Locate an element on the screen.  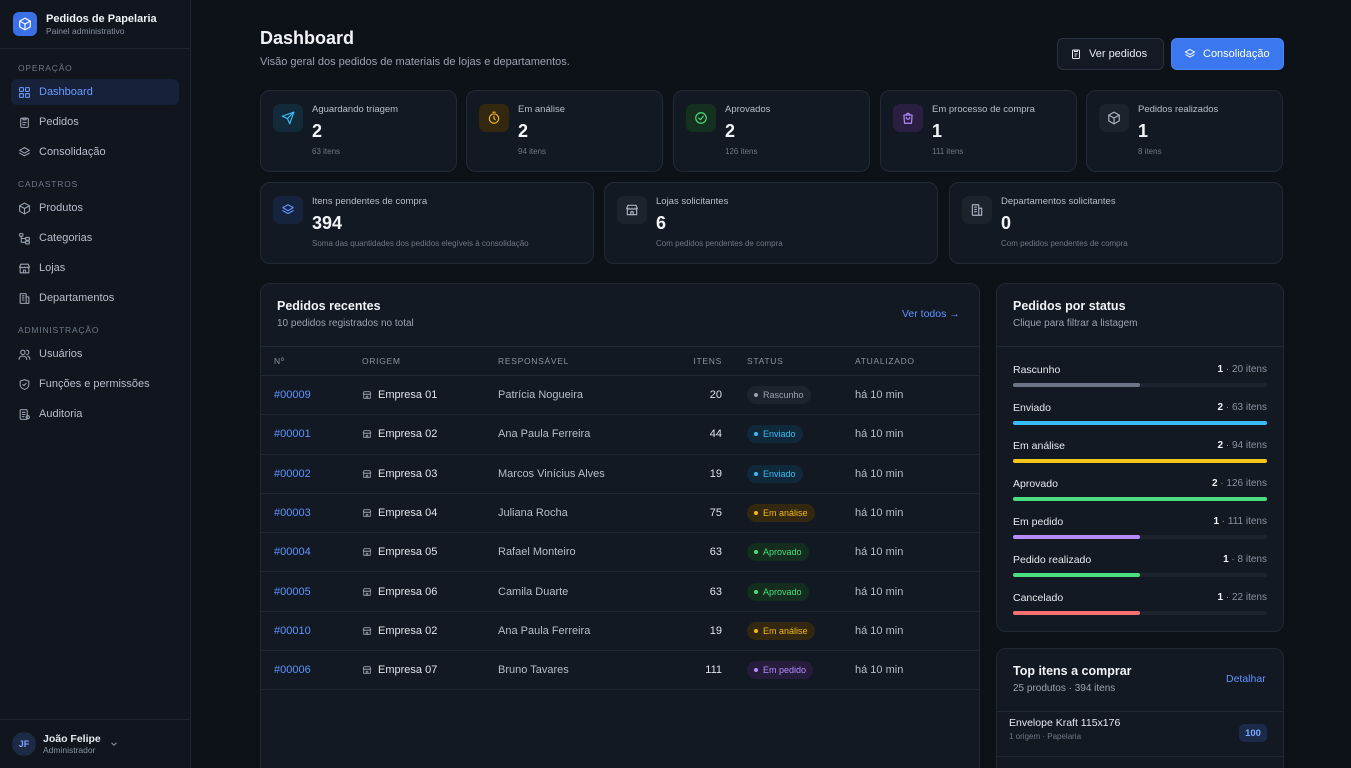
status-filter-row: Aprovado 2 · 126 itens is located at coordinates (1140, 490).